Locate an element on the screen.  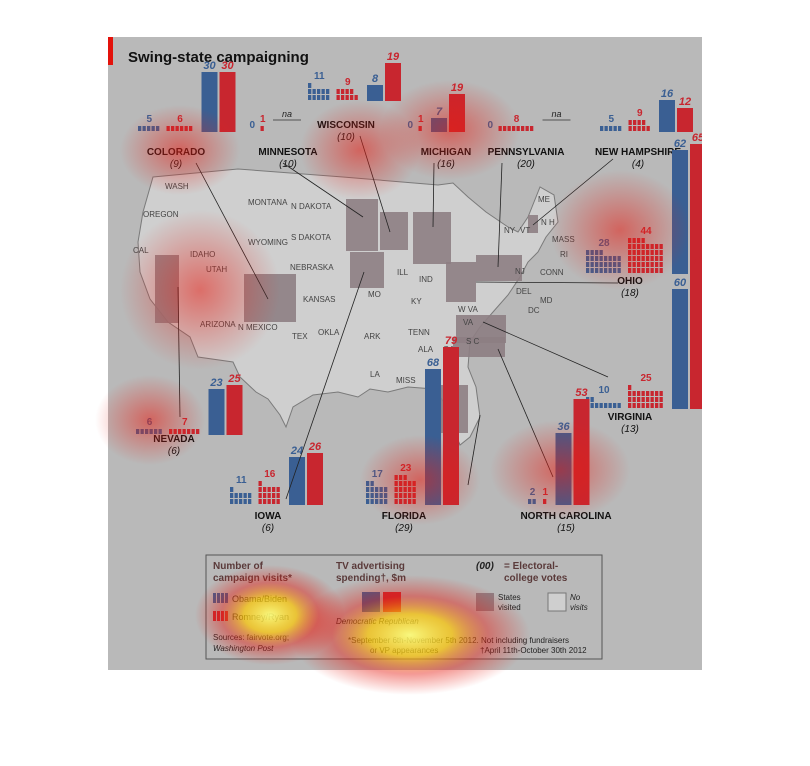
electoral-votes: (4) is located at coordinates (638, 164).